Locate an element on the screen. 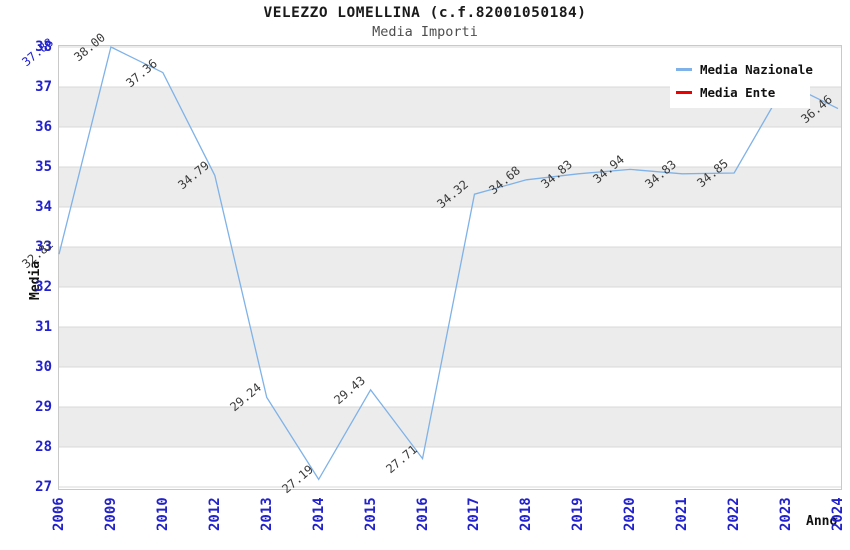 This screenshot has width=850, height=550. x-tick-label: 2017 is located at coordinates (474, 514).